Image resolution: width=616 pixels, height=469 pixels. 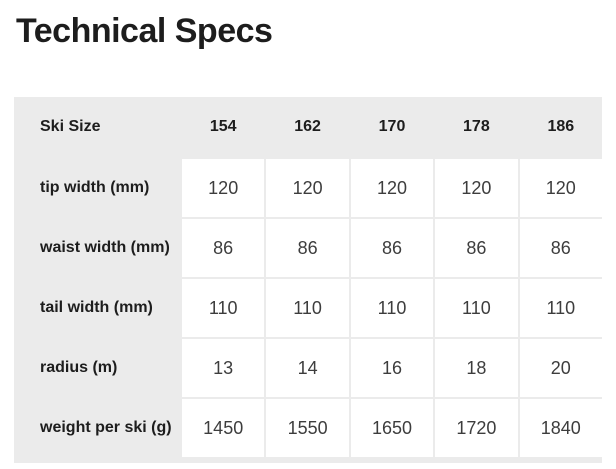 I want to click on ski-size-header: Ski Size, so click(x=70, y=126).